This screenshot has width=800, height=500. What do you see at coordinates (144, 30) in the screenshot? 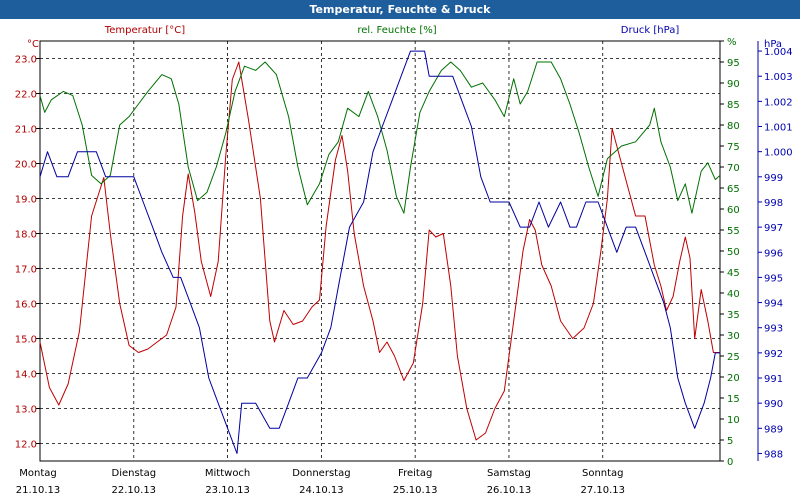
I see `temperature-axis-title: Temperatur [°C]` at bounding box center [144, 30].